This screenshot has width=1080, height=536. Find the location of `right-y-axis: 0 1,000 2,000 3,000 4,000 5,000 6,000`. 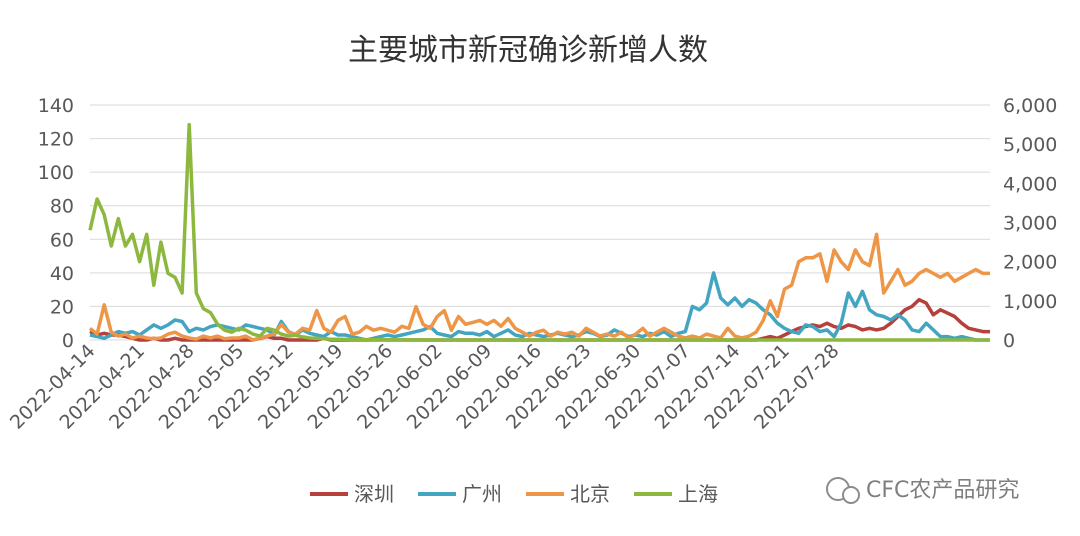

right-y-axis: 0 1,000 2,000 3,000 4,000 5,000 6,000 is located at coordinates (1030, 223).